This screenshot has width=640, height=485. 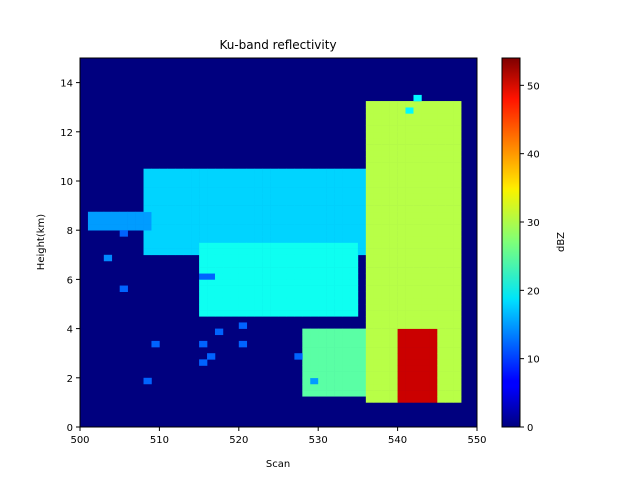 I want to click on x-tick-label: 510, so click(x=159, y=440).